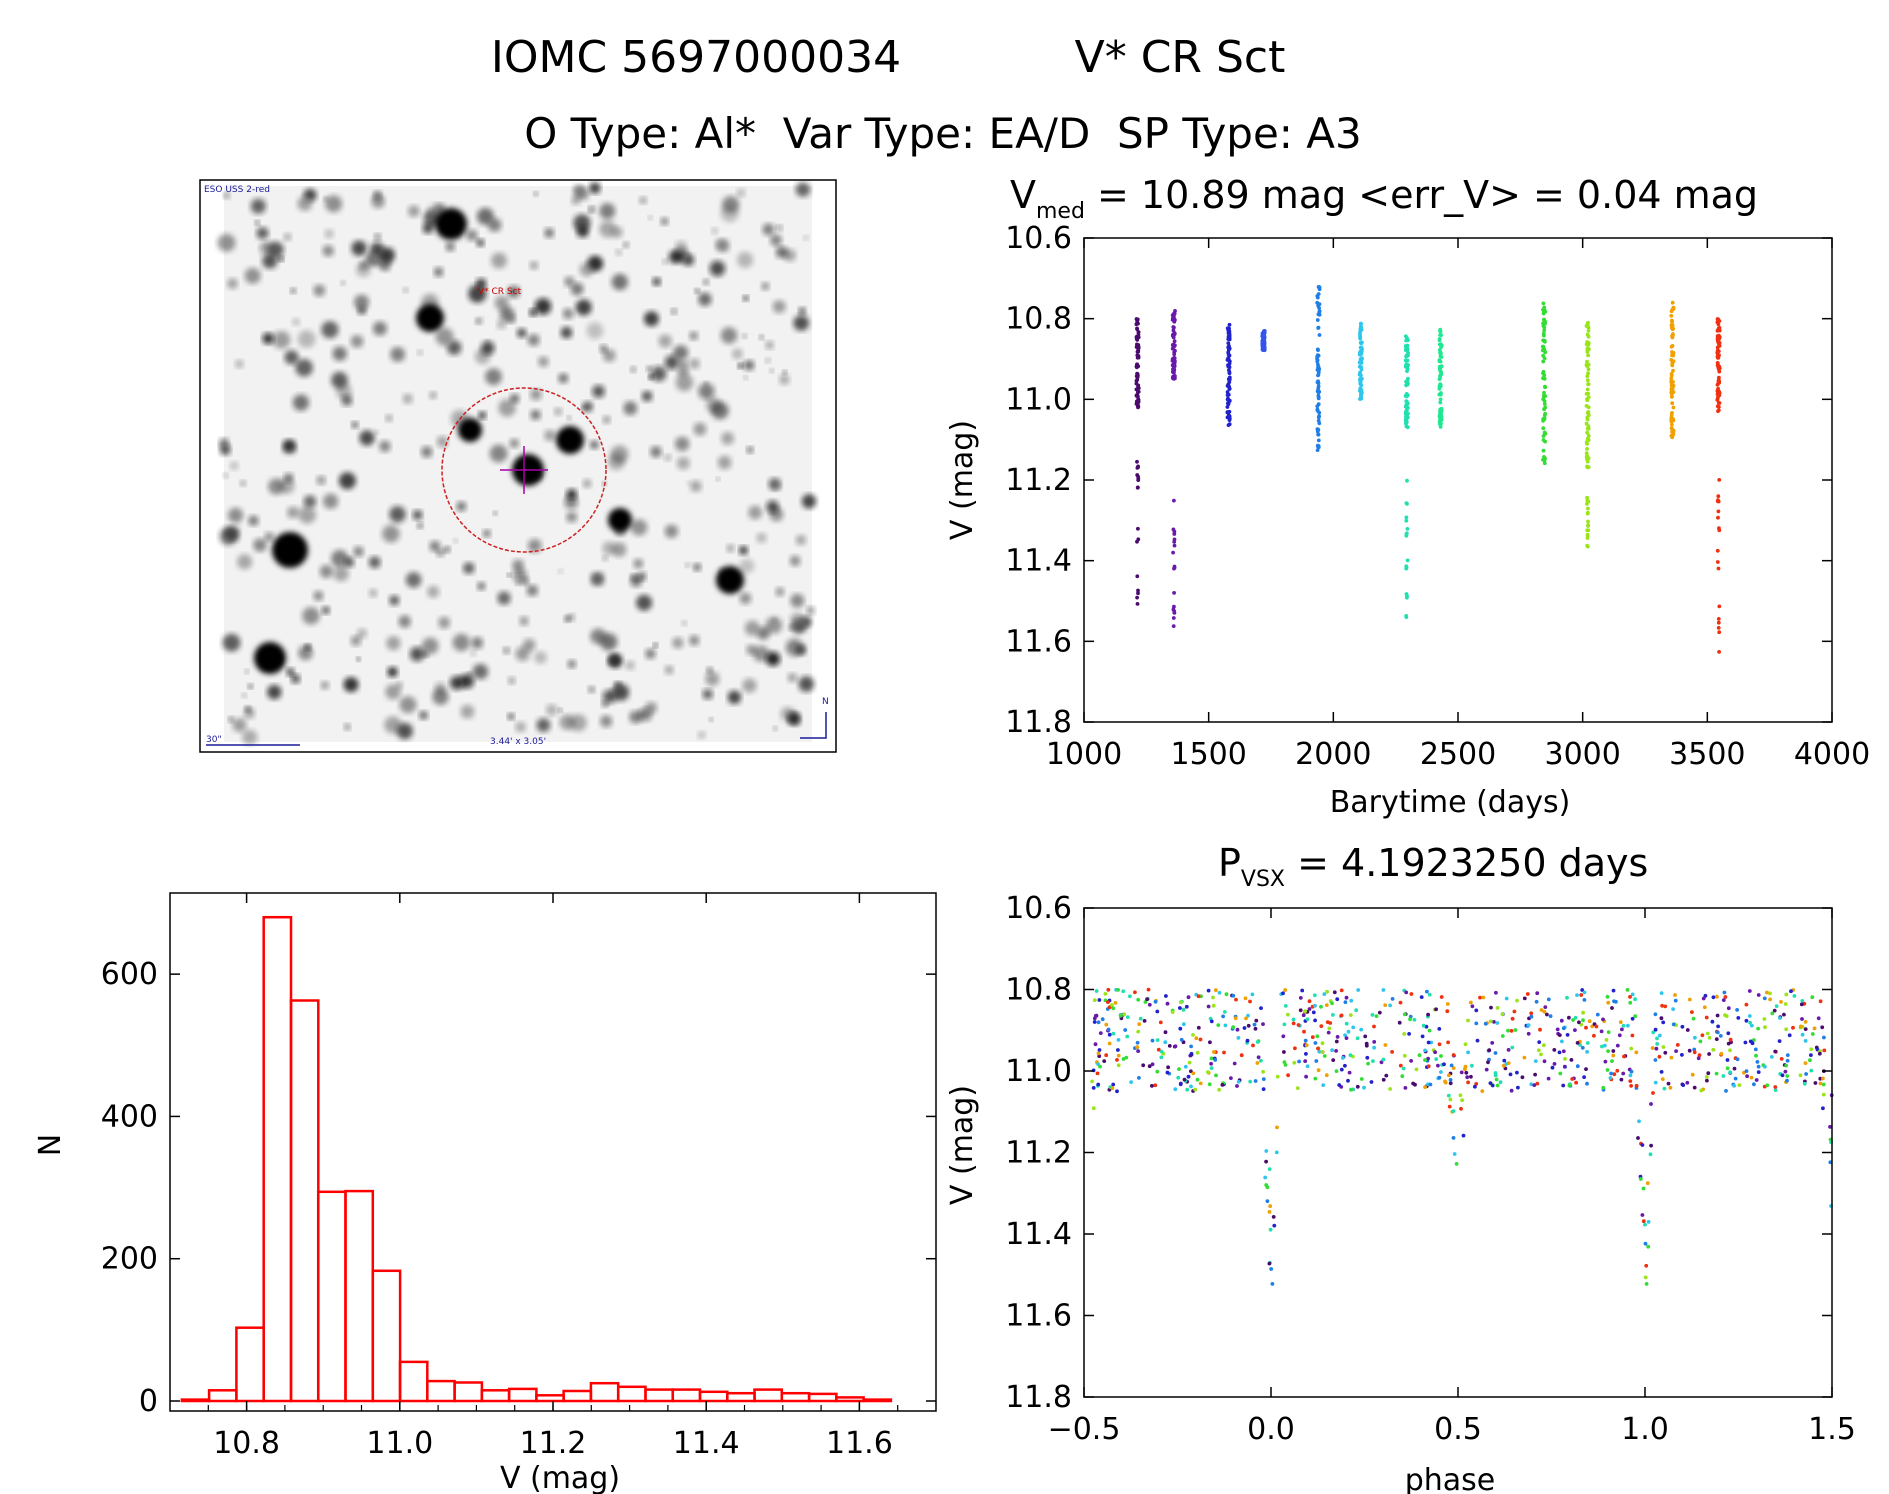 The image size is (1889, 1494). I want to click on lightcurve-series, so click(1318, 368).